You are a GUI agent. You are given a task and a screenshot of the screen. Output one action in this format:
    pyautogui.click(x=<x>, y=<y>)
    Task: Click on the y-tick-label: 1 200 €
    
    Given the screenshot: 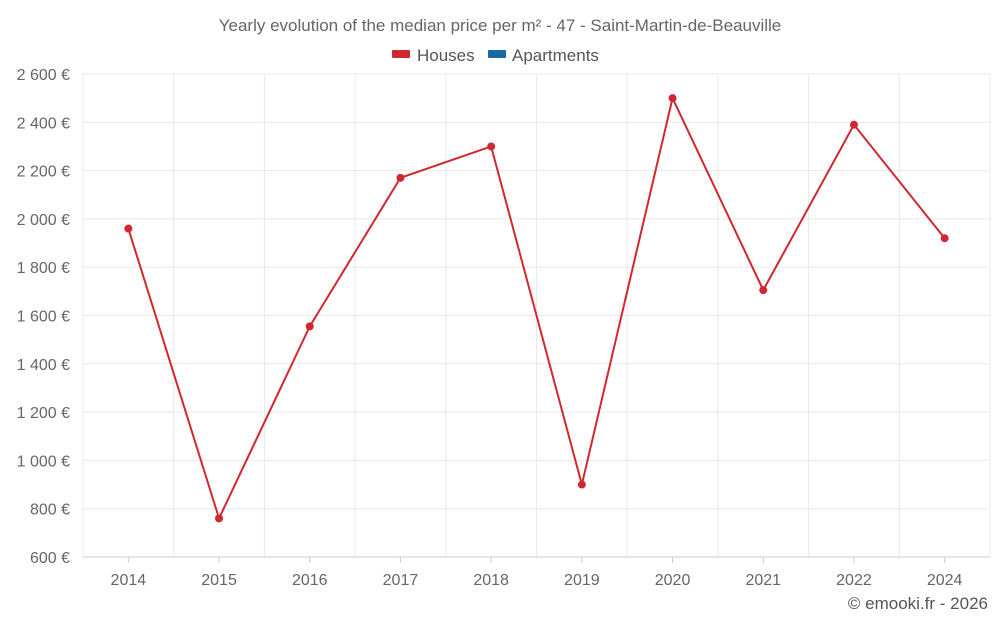 What is the action you would take?
    pyautogui.click(x=43, y=413)
    